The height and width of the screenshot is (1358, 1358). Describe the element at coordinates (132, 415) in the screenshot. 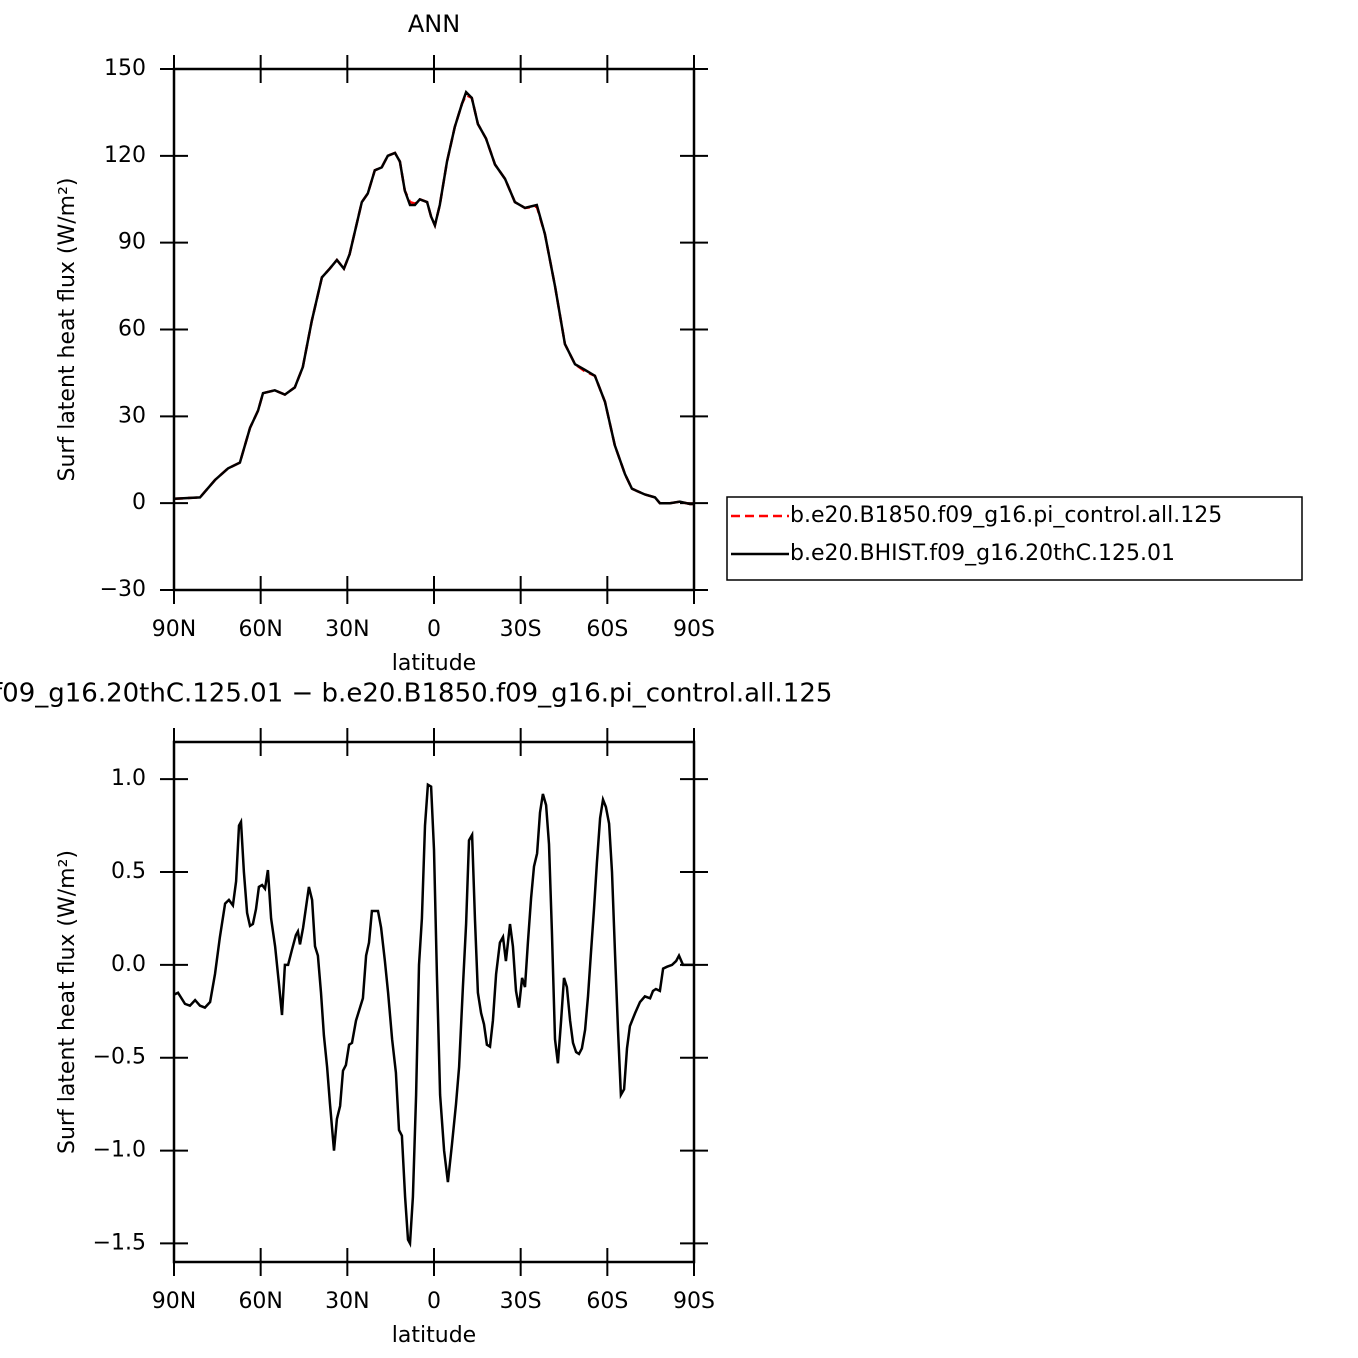

I see `y-tick-label: 30` at that location.